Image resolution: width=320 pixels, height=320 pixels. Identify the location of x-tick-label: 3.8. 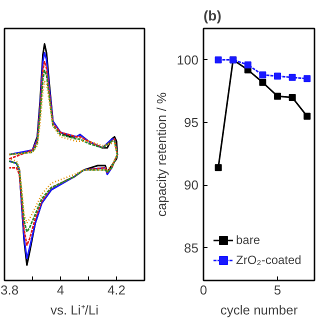
(9, 290).